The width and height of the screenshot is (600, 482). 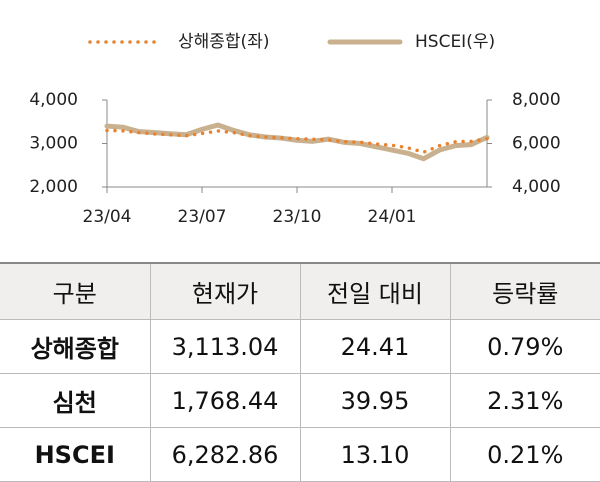 What do you see at coordinates (524, 291) in the screenshot?
I see `header-cell: 등락률` at bounding box center [524, 291].